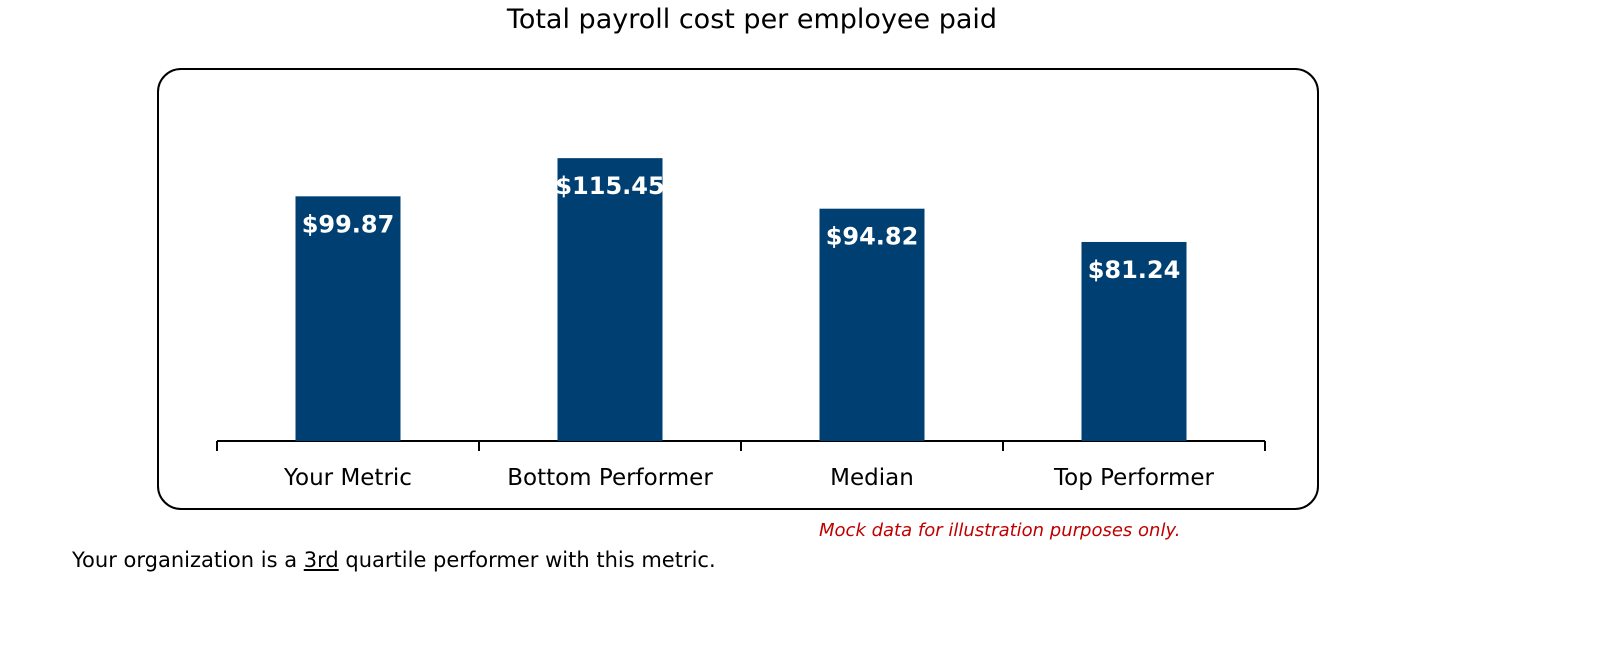  Describe the element at coordinates (347, 478) in the screenshot. I see `category-label: Your Metric` at that location.